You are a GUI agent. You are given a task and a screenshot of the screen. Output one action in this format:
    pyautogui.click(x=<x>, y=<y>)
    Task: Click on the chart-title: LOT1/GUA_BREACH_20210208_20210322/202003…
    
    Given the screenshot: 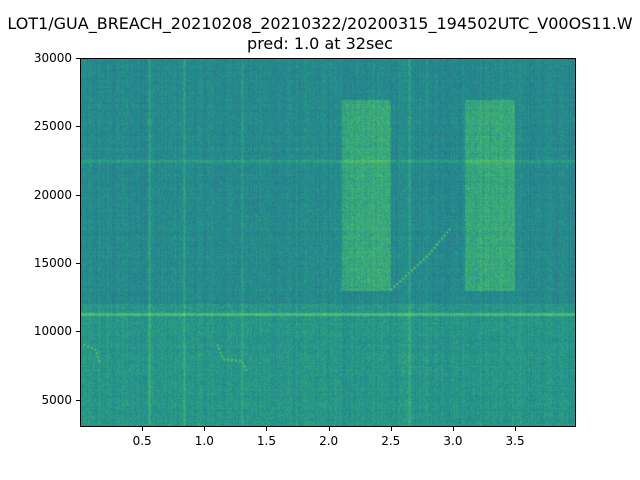 What is the action you would take?
    pyautogui.click(x=320, y=23)
    